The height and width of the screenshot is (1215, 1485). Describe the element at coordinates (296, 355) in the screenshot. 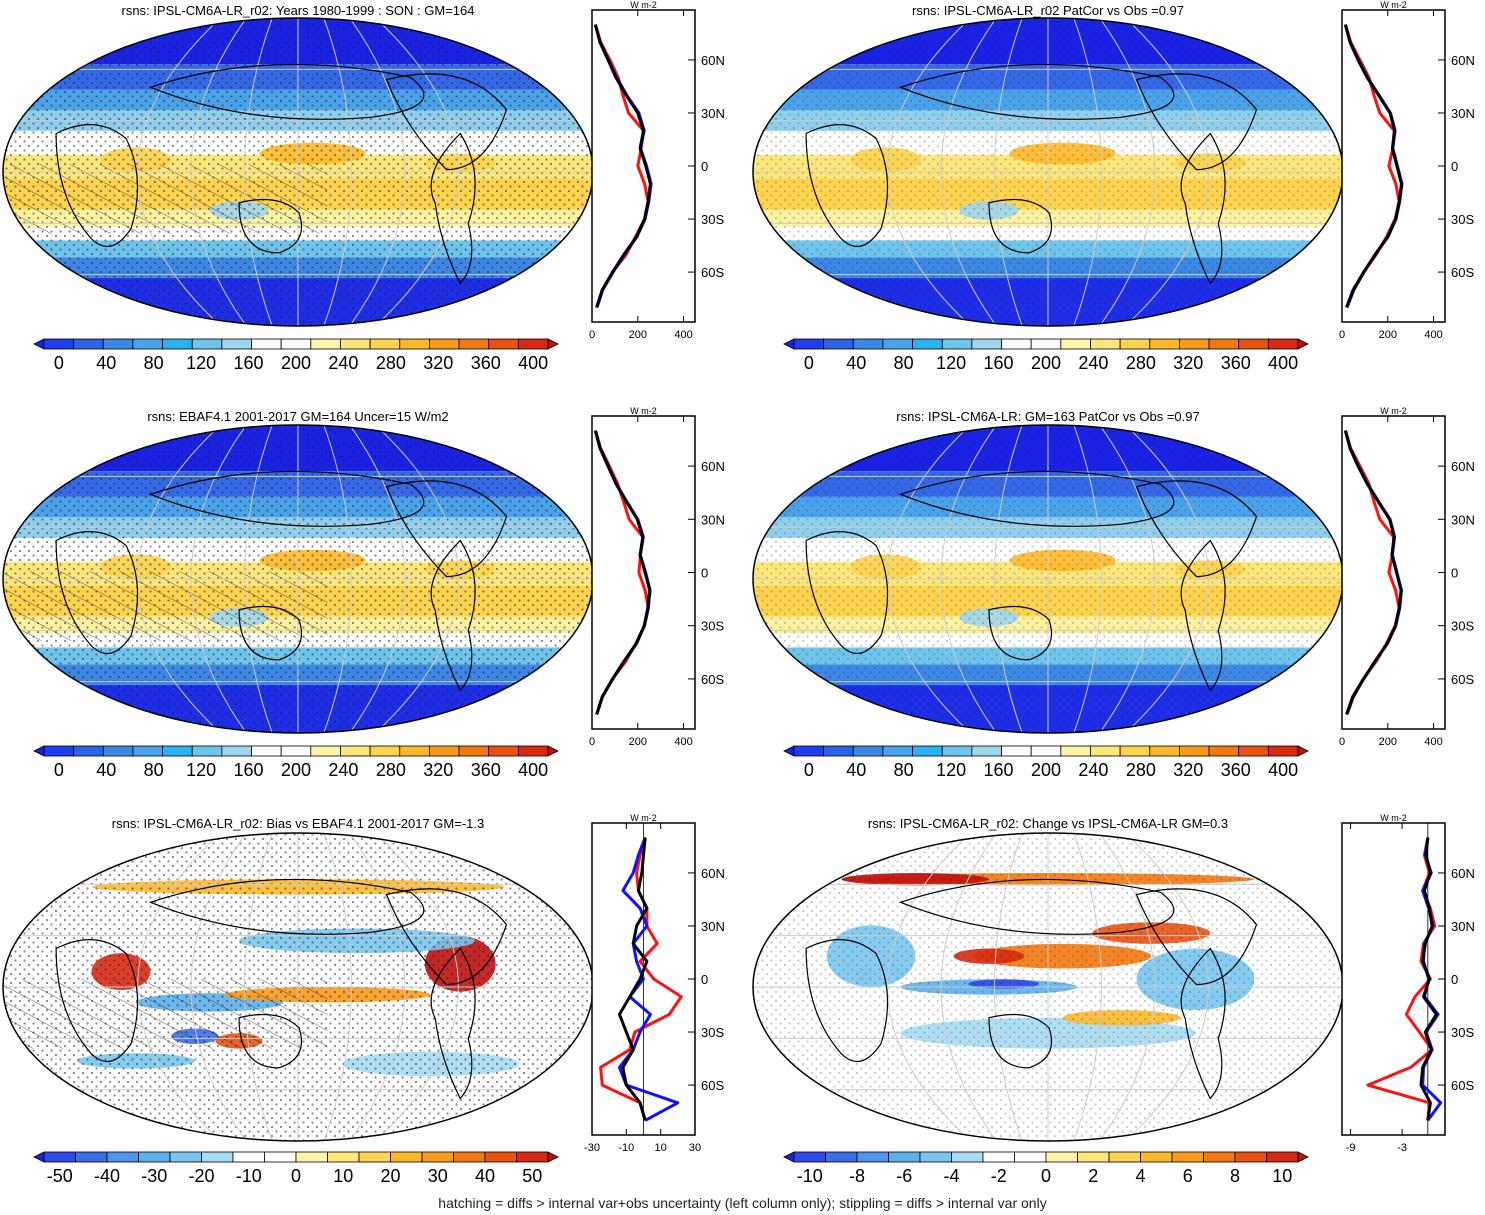

I see `colorbar-1: 0 40 80 120 160 200 240 280 320 360 400` at that location.